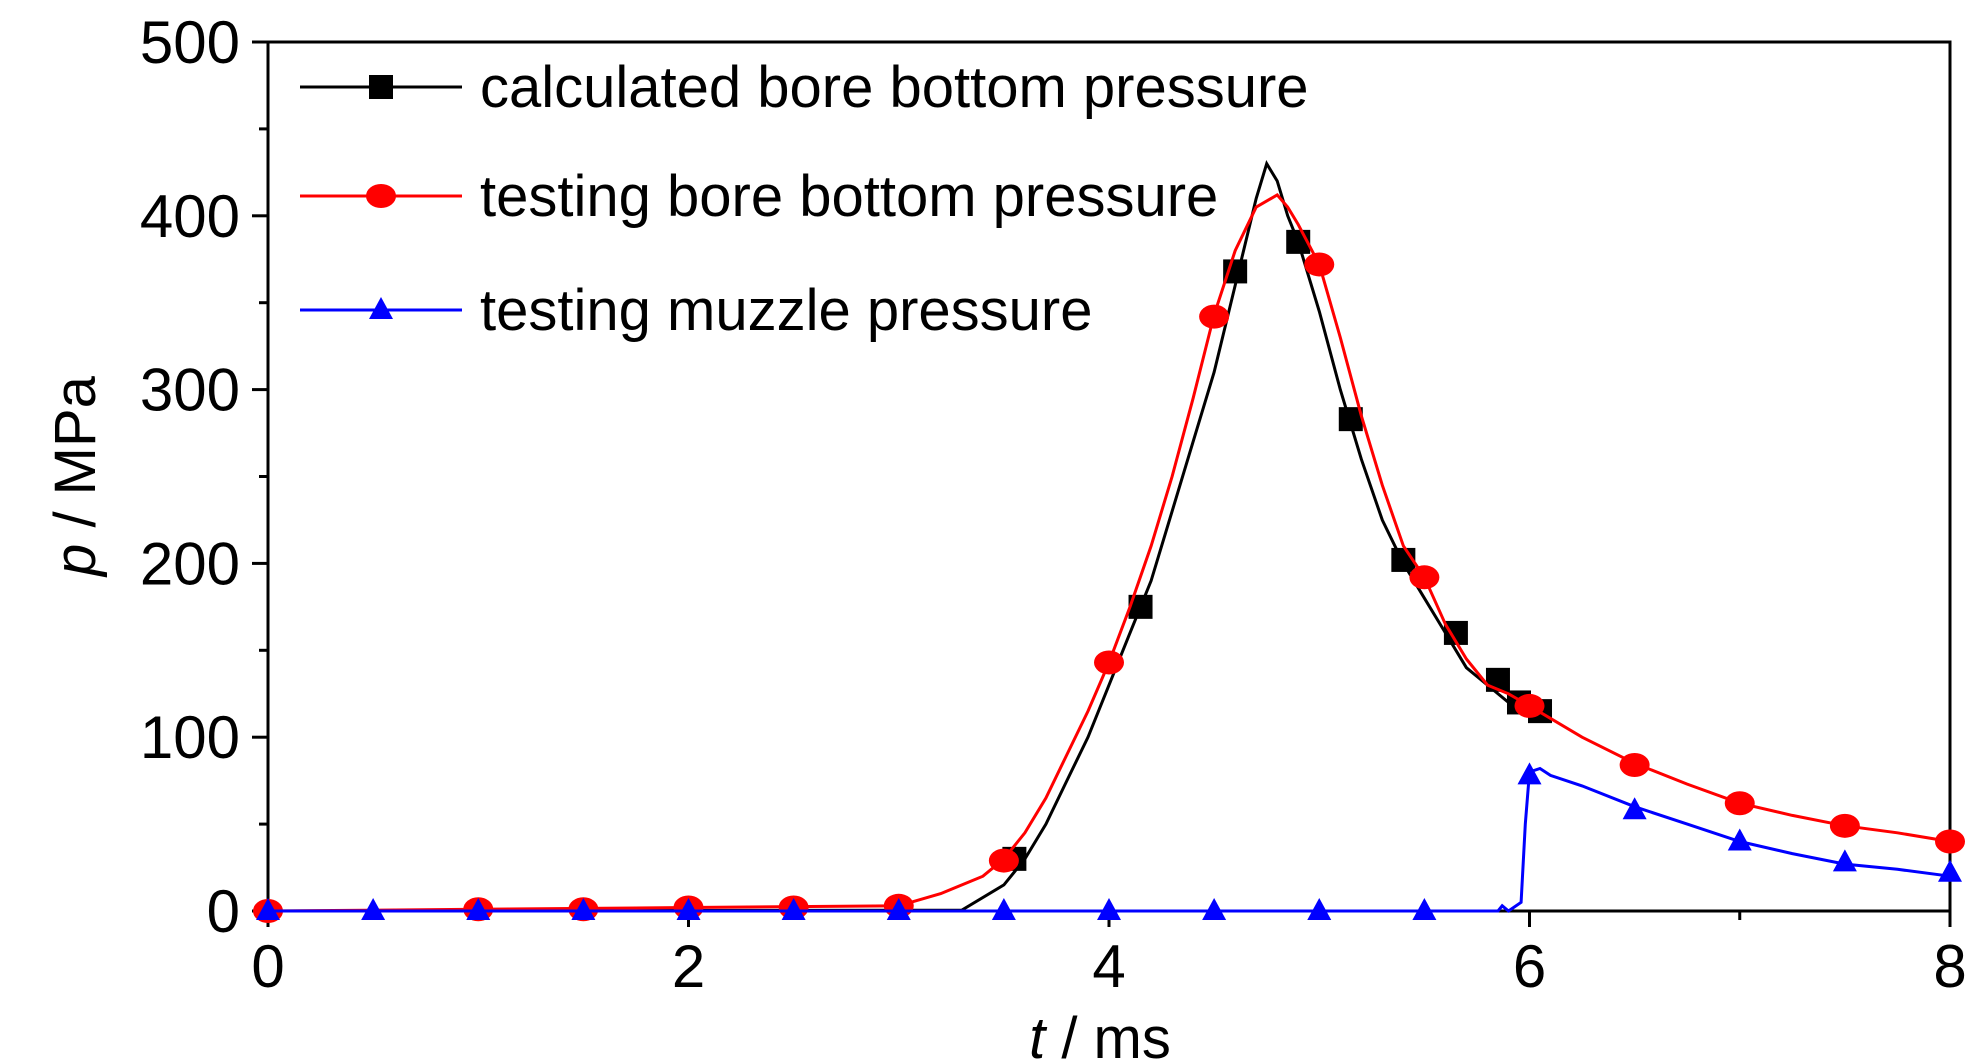 The height and width of the screenshot is (1063, 1984). I want to click on series-testing-muzzle-pressure, so click(1109, 841).